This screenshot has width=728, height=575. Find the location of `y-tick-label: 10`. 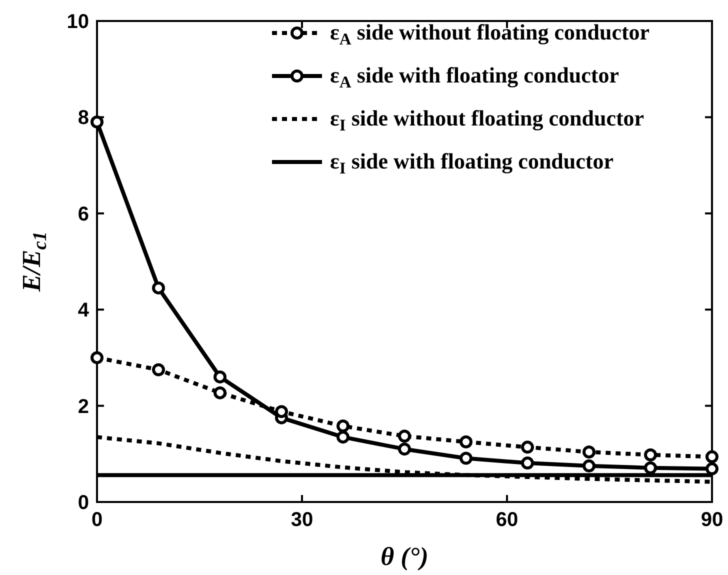

y-tick-label: 10 is located at coordinates (77, 22).